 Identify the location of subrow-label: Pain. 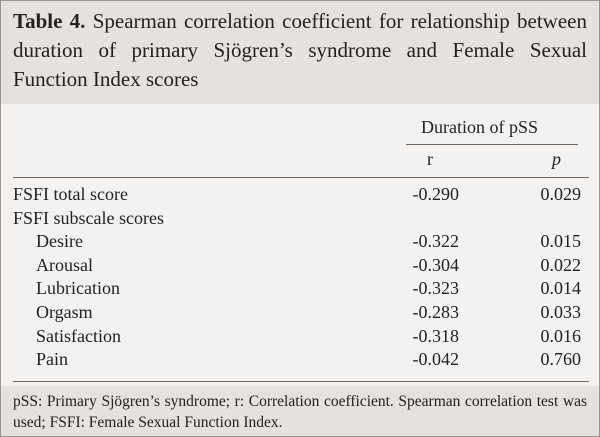
(52, 359).